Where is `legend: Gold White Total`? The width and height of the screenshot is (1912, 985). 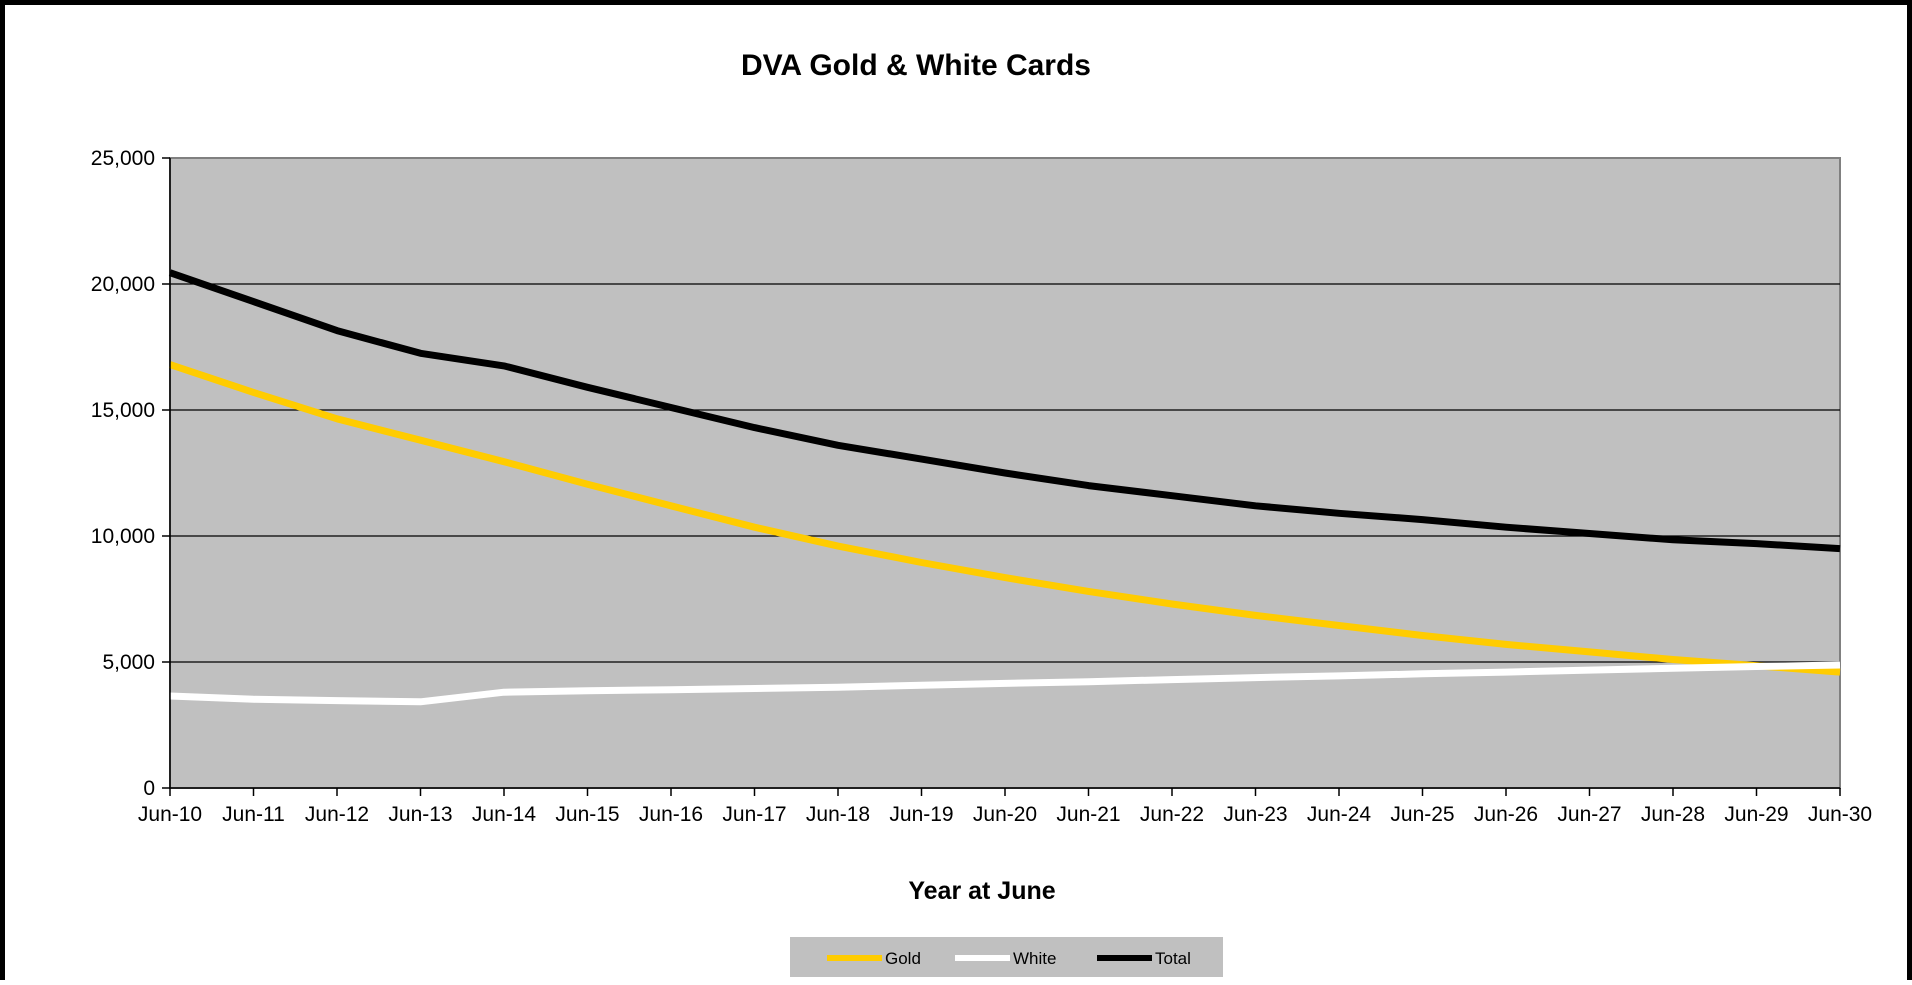
legend: Gold White Total is located at coordinates (1006, 957).